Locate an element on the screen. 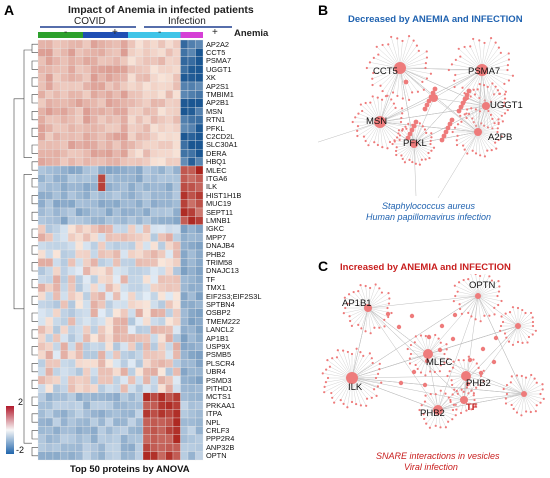 Image resolution: width=550 pixels, height=478 pixels. node-cct5-label: CCT5 is located at coordinates (385, 71).